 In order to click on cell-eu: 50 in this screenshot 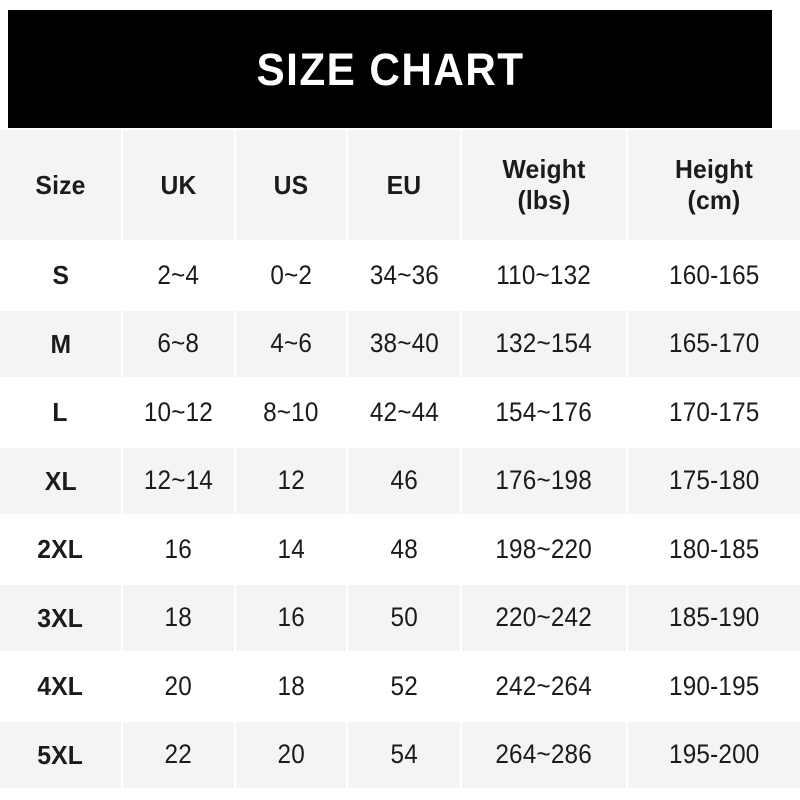, I will do `click(405, 618)`.